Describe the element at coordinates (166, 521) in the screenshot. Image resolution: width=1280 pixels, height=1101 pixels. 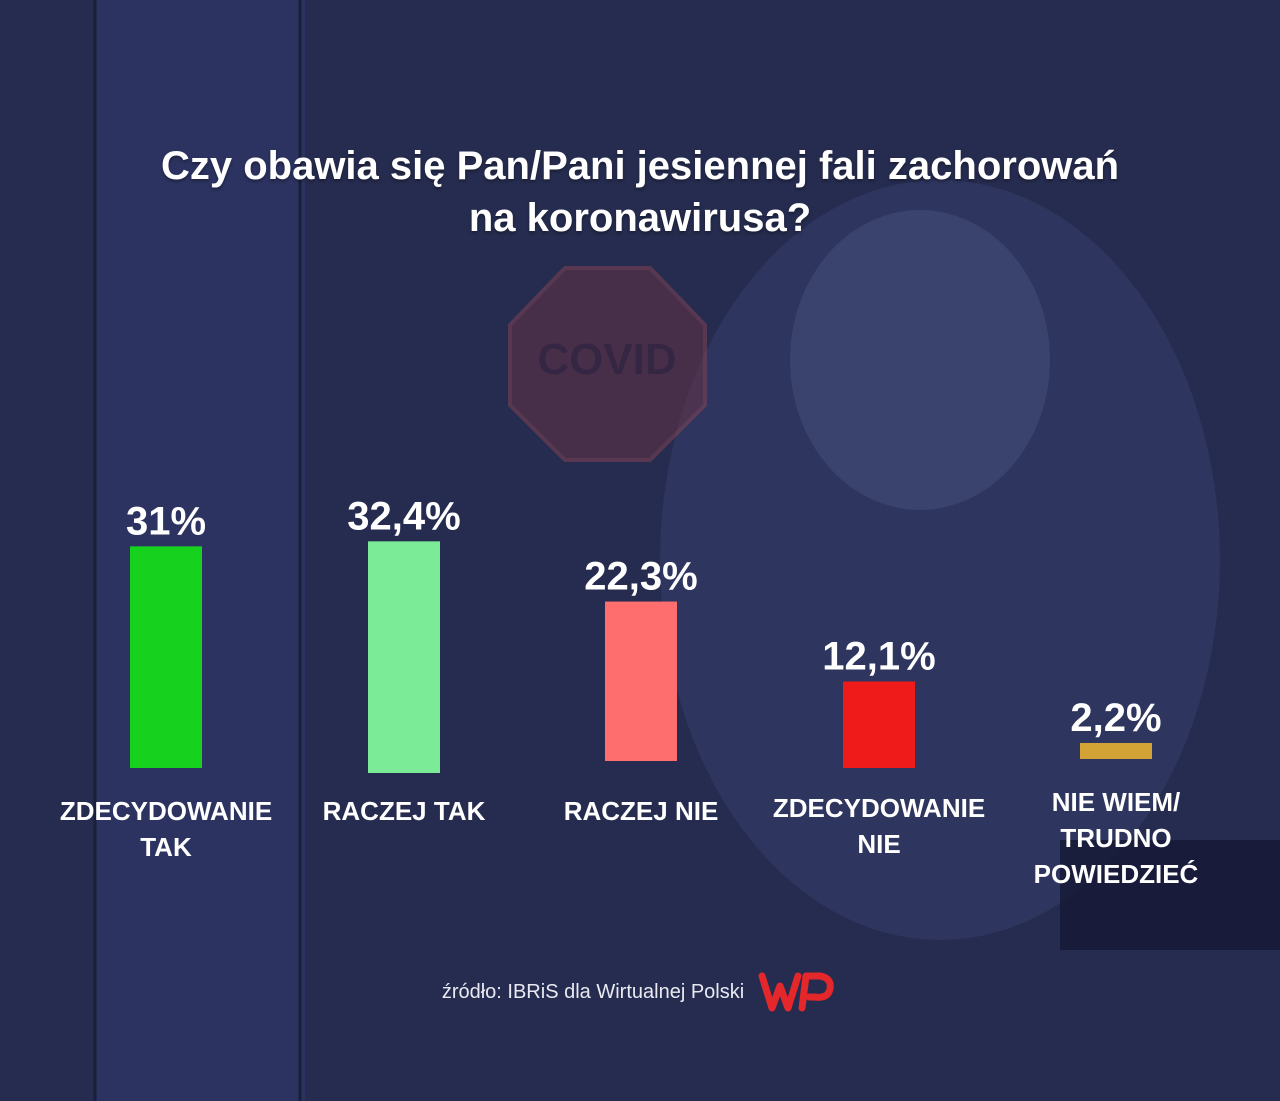
I see `bar-value-label-1: 31%` at that location.